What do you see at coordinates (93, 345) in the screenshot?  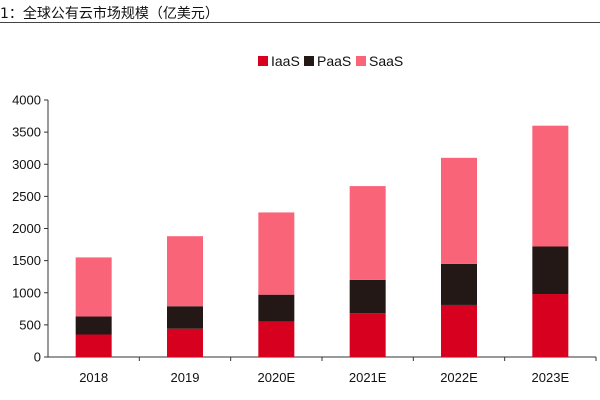 I see `bar-segment-iaas-2018` at bounding box center [93, 345].